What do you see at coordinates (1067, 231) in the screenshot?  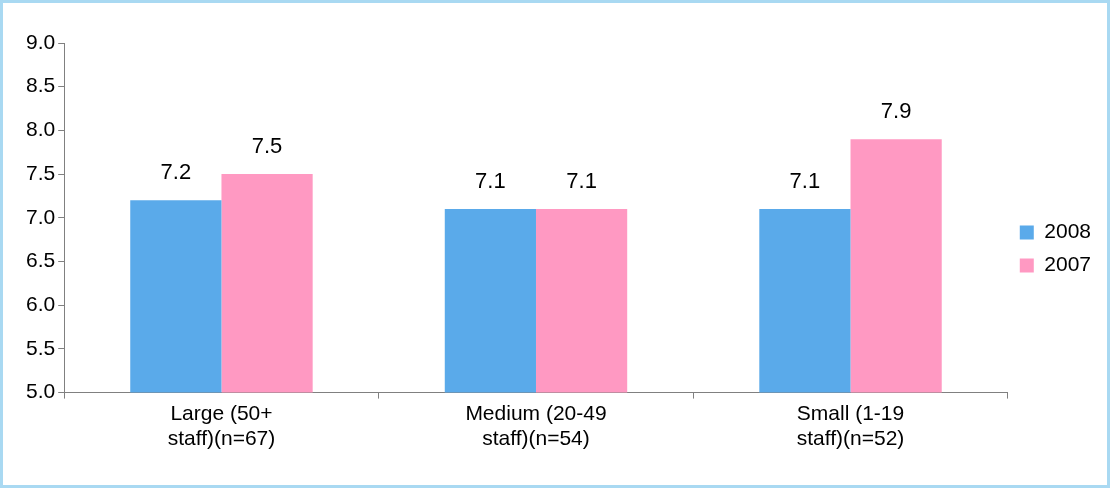 I see `legend-label: 2008` at bounding box center [1067, 231].